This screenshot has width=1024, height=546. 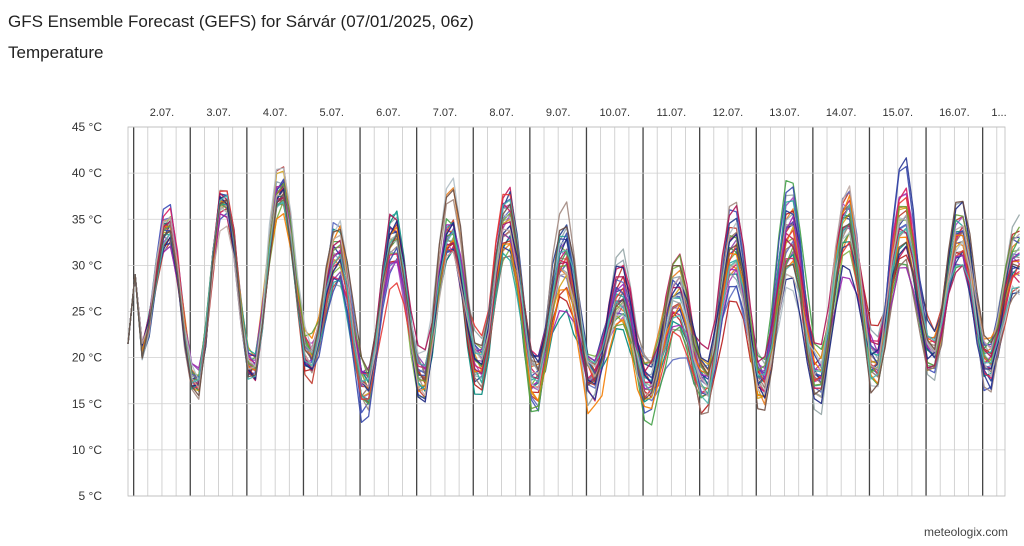 I want to click on x-day-label: 13.07., so click(x=784, y=113).